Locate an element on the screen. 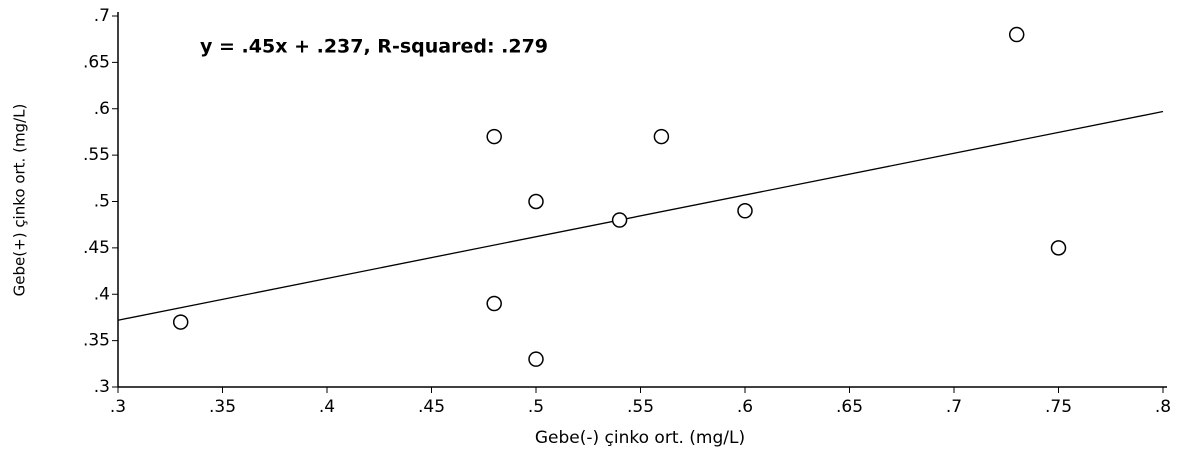 This screenshot has height=457, width=1179. x-tick-label: .6 is located at coordinates (745, 407).